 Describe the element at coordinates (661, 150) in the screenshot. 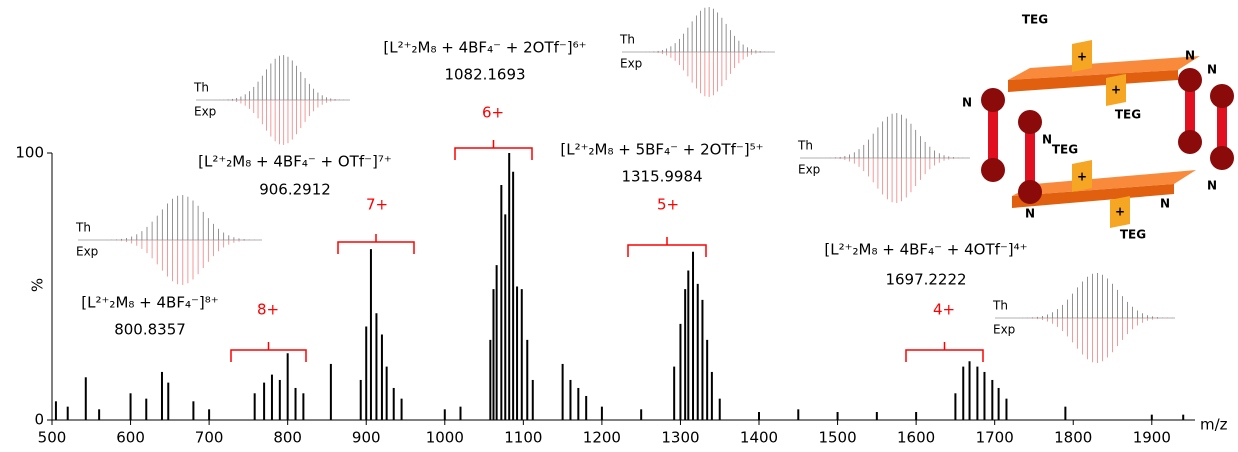

I see `ion-formula: [L²⁺₂M₈ + 5BF₄⁻ + 2OTf⁻]⁵⁺` at that location.